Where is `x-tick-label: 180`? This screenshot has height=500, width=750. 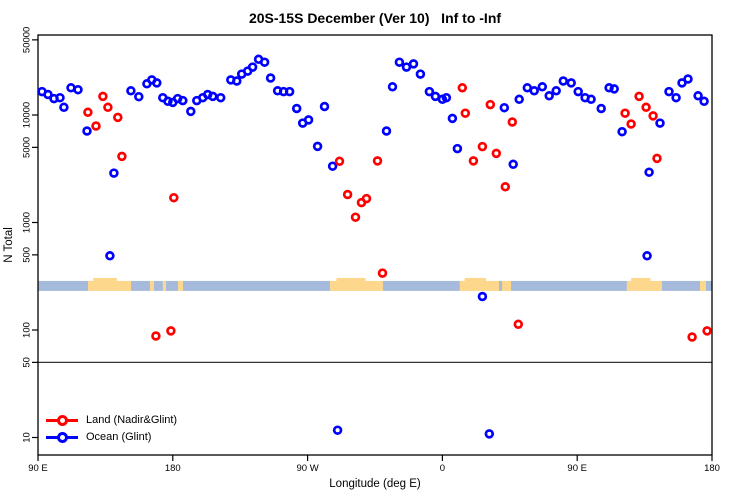
x-tick-label: 180 is located at coordinates (173, 468).